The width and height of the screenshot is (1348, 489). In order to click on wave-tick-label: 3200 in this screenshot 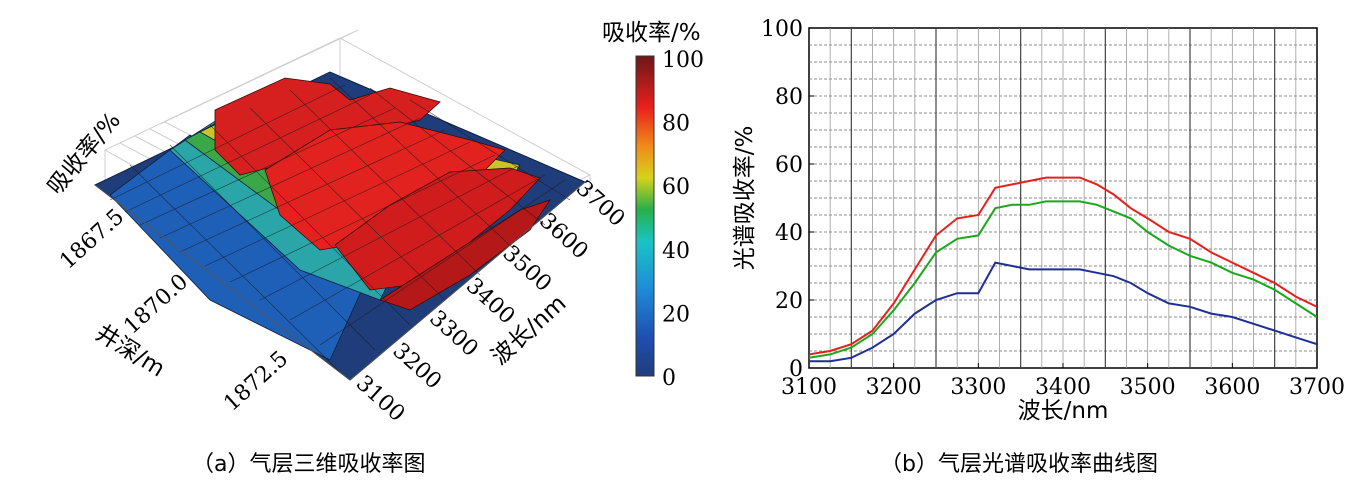, I will do `click(417, 366)`.